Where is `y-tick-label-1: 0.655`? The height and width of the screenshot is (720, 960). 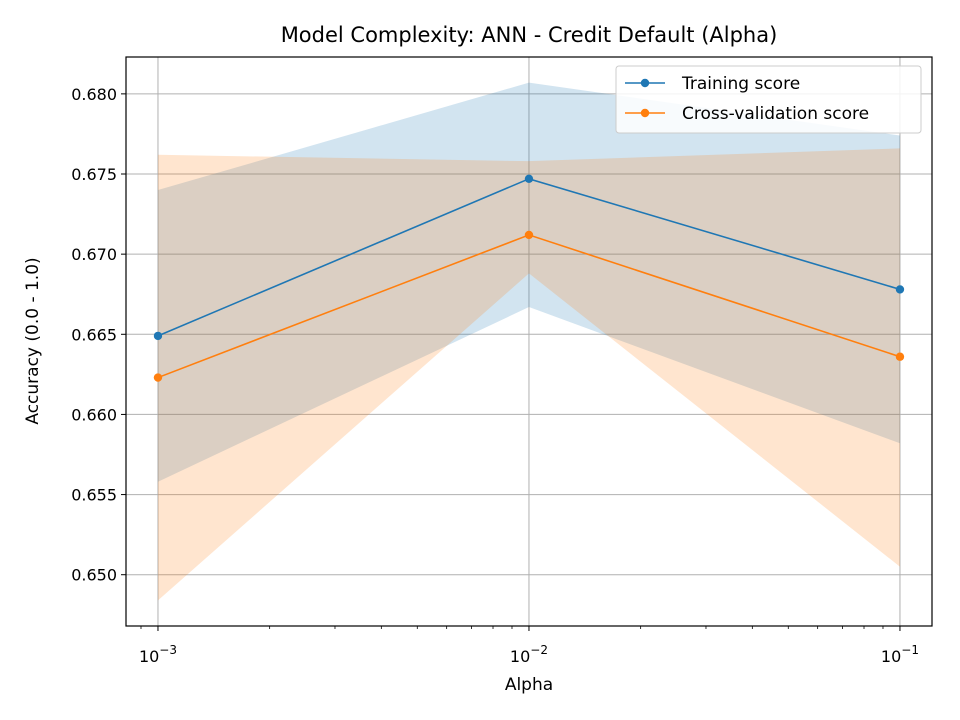
y-tick-label-1: 0.655 is located at coordinates (94, 495).